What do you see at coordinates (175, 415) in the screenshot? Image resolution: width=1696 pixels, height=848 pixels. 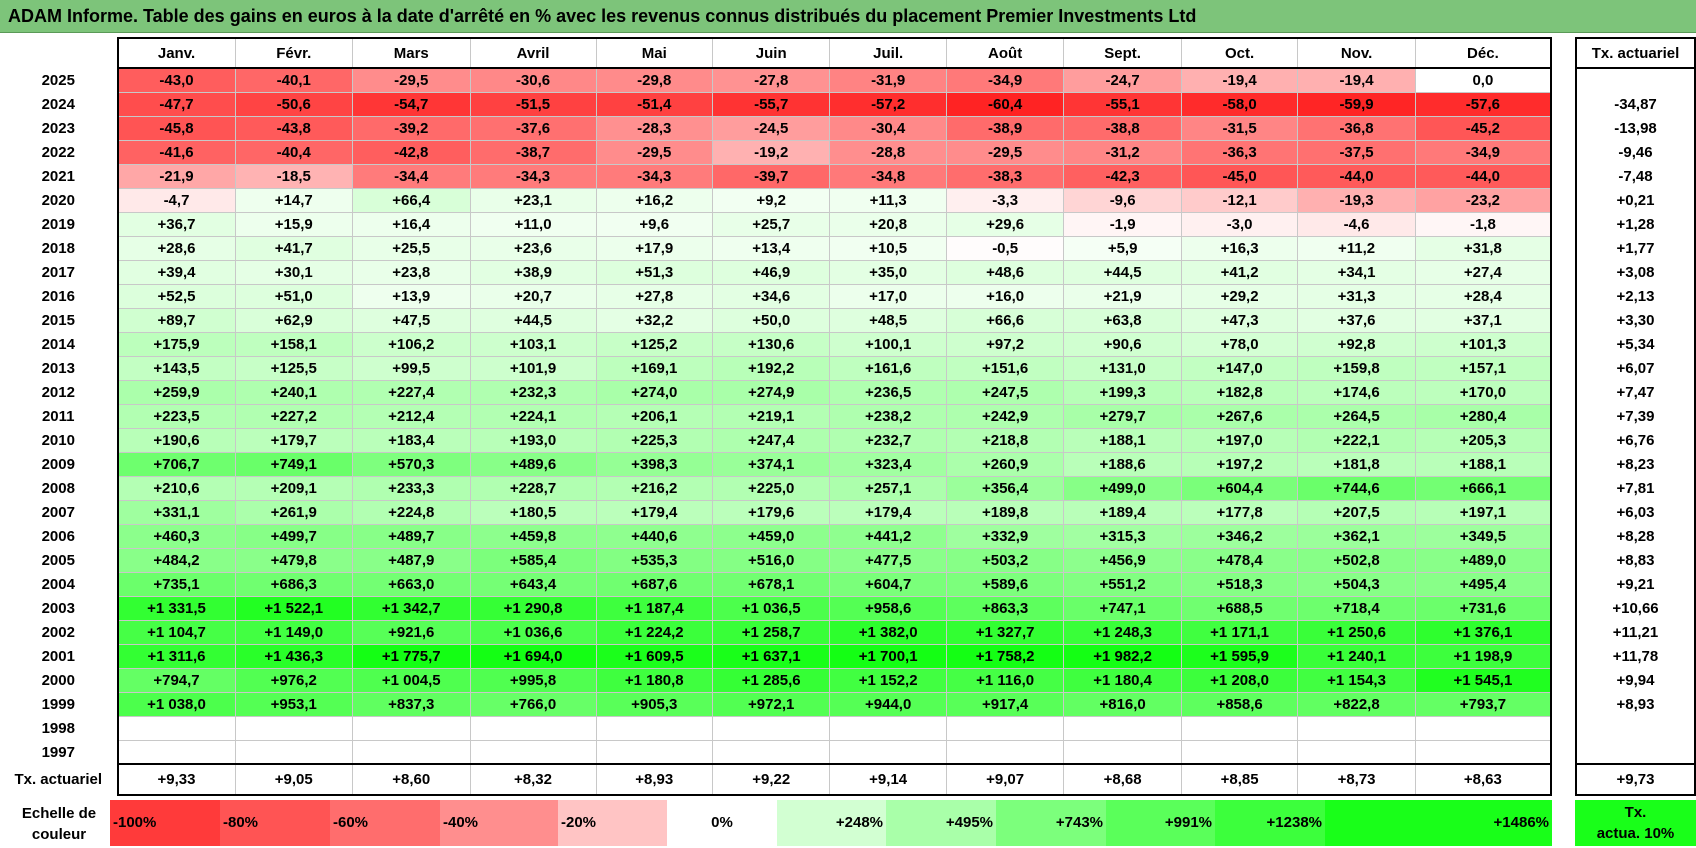 I see `gain-cell: +223,5` at bounding box center [175, 415].